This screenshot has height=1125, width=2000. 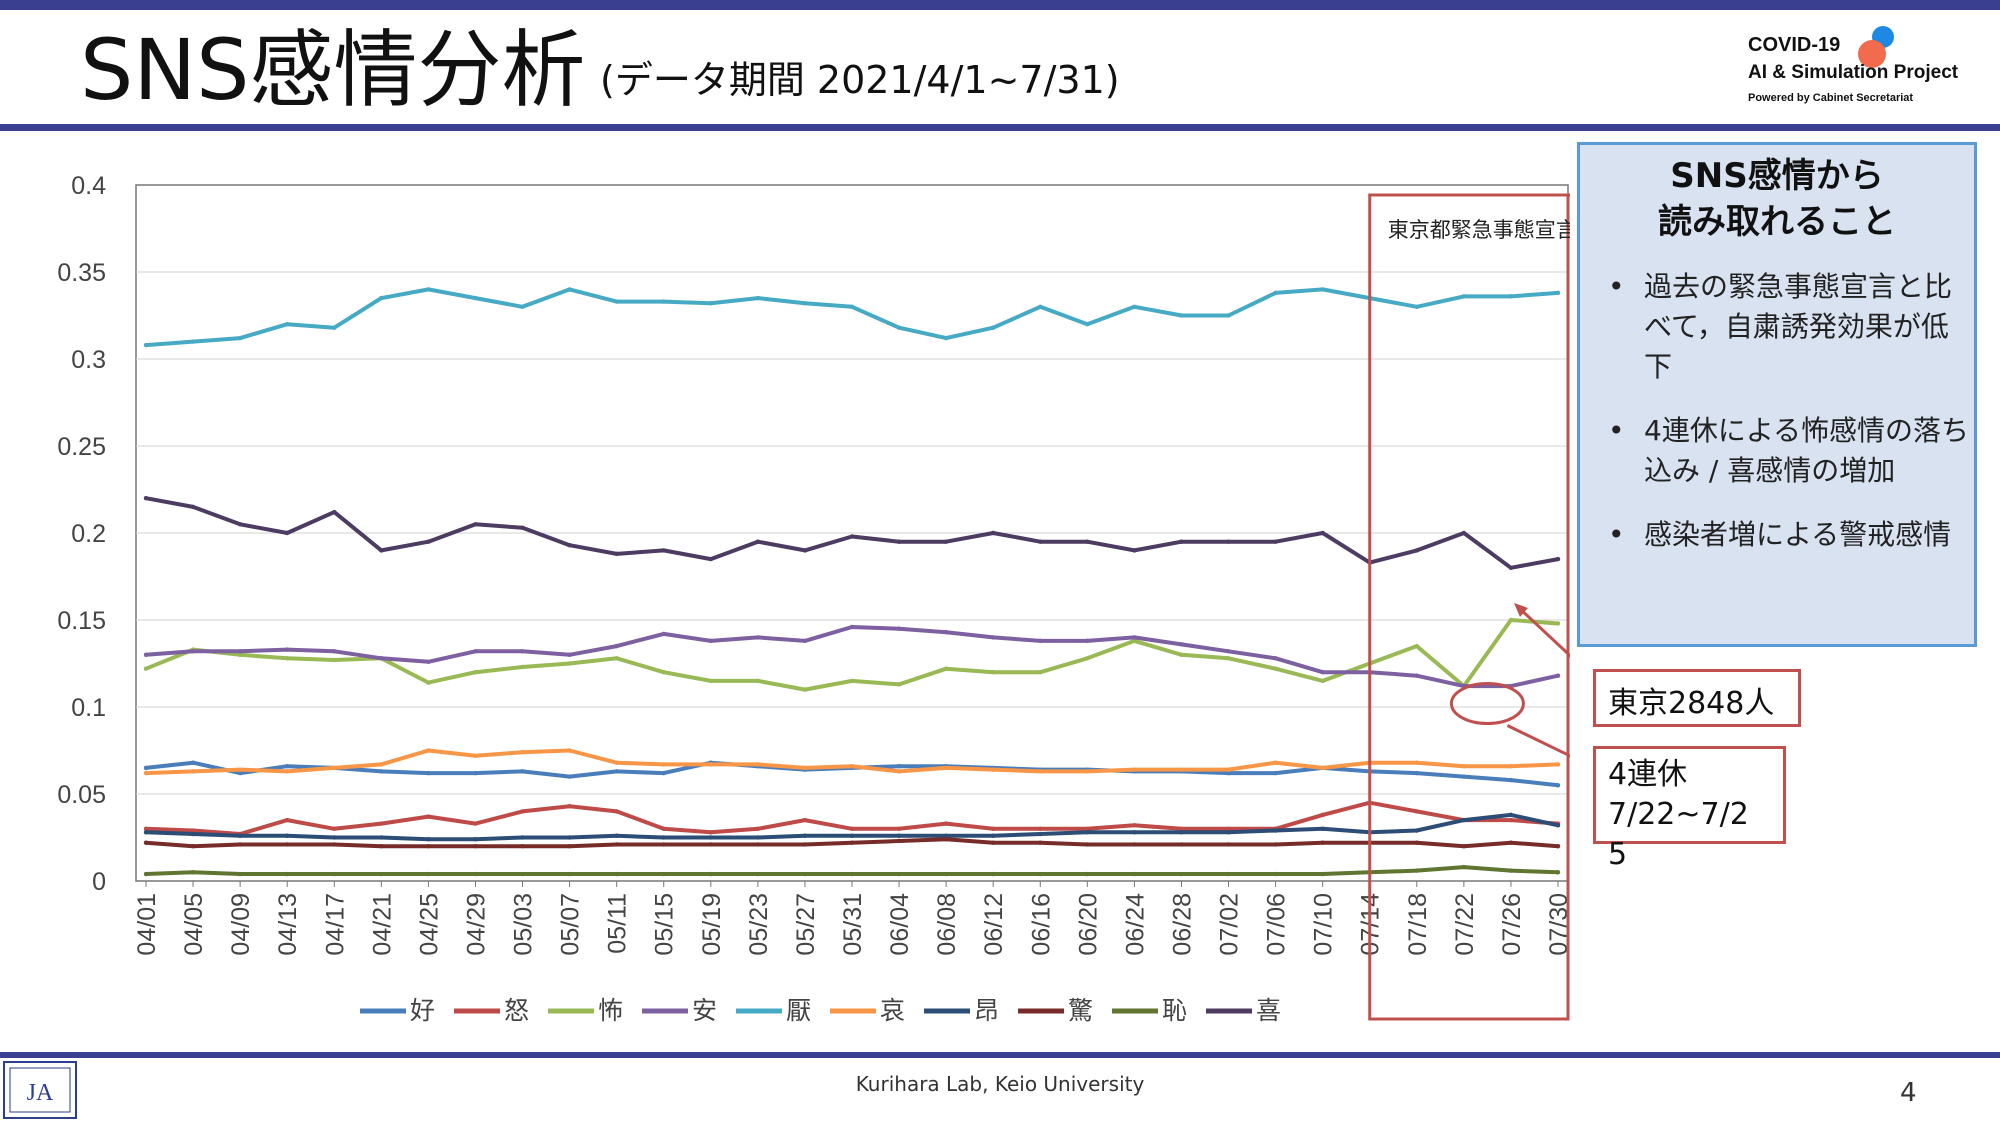 I want to click on series-line-厭, so click(x=852, y=317).